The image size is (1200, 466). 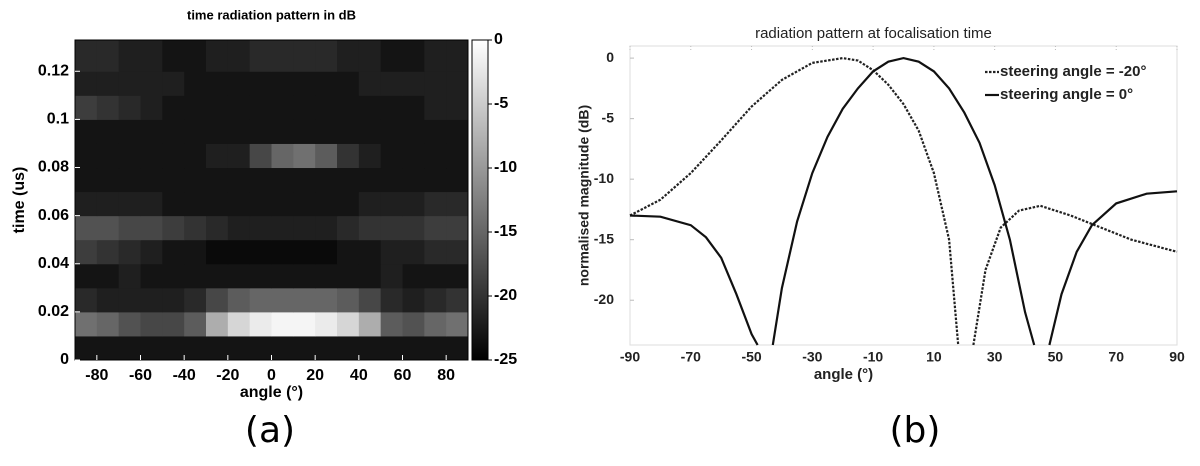 What do you see at coordinates (498, 39) in the screenshot?
I see `colorbar-tick-label: 0` at bounding box center [498, 39].